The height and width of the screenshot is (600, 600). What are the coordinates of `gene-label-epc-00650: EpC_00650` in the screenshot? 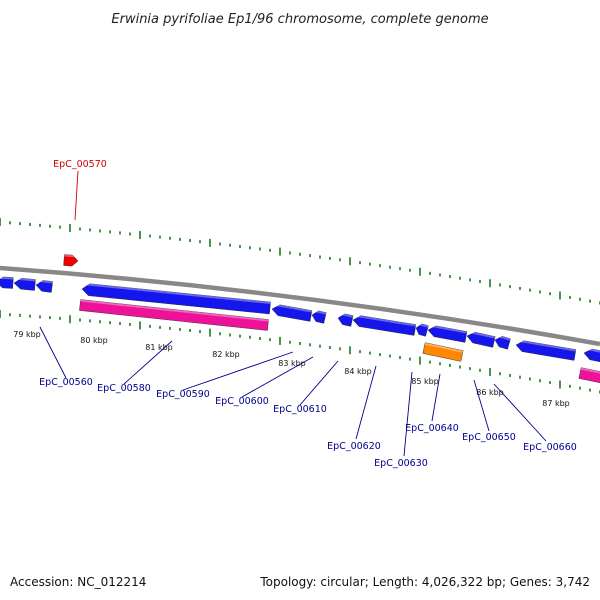 It's located at (489, 411).